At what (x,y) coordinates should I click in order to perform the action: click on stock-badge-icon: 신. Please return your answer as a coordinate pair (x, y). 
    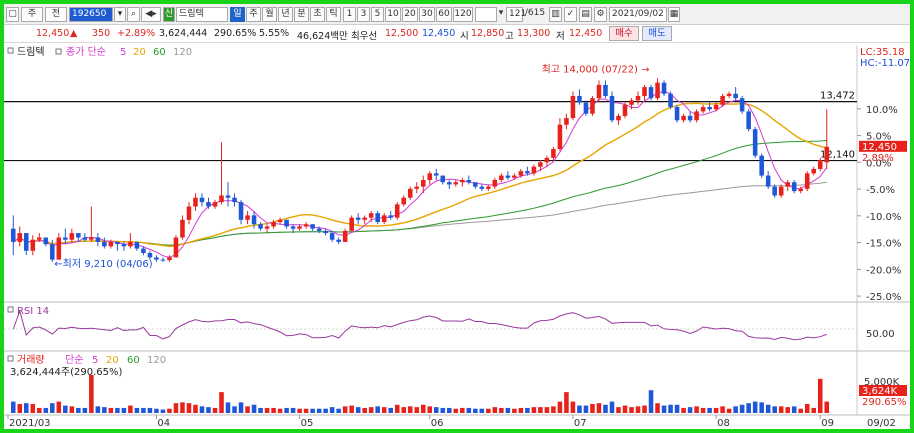
    Looking at the image, I should click on (169, 14).